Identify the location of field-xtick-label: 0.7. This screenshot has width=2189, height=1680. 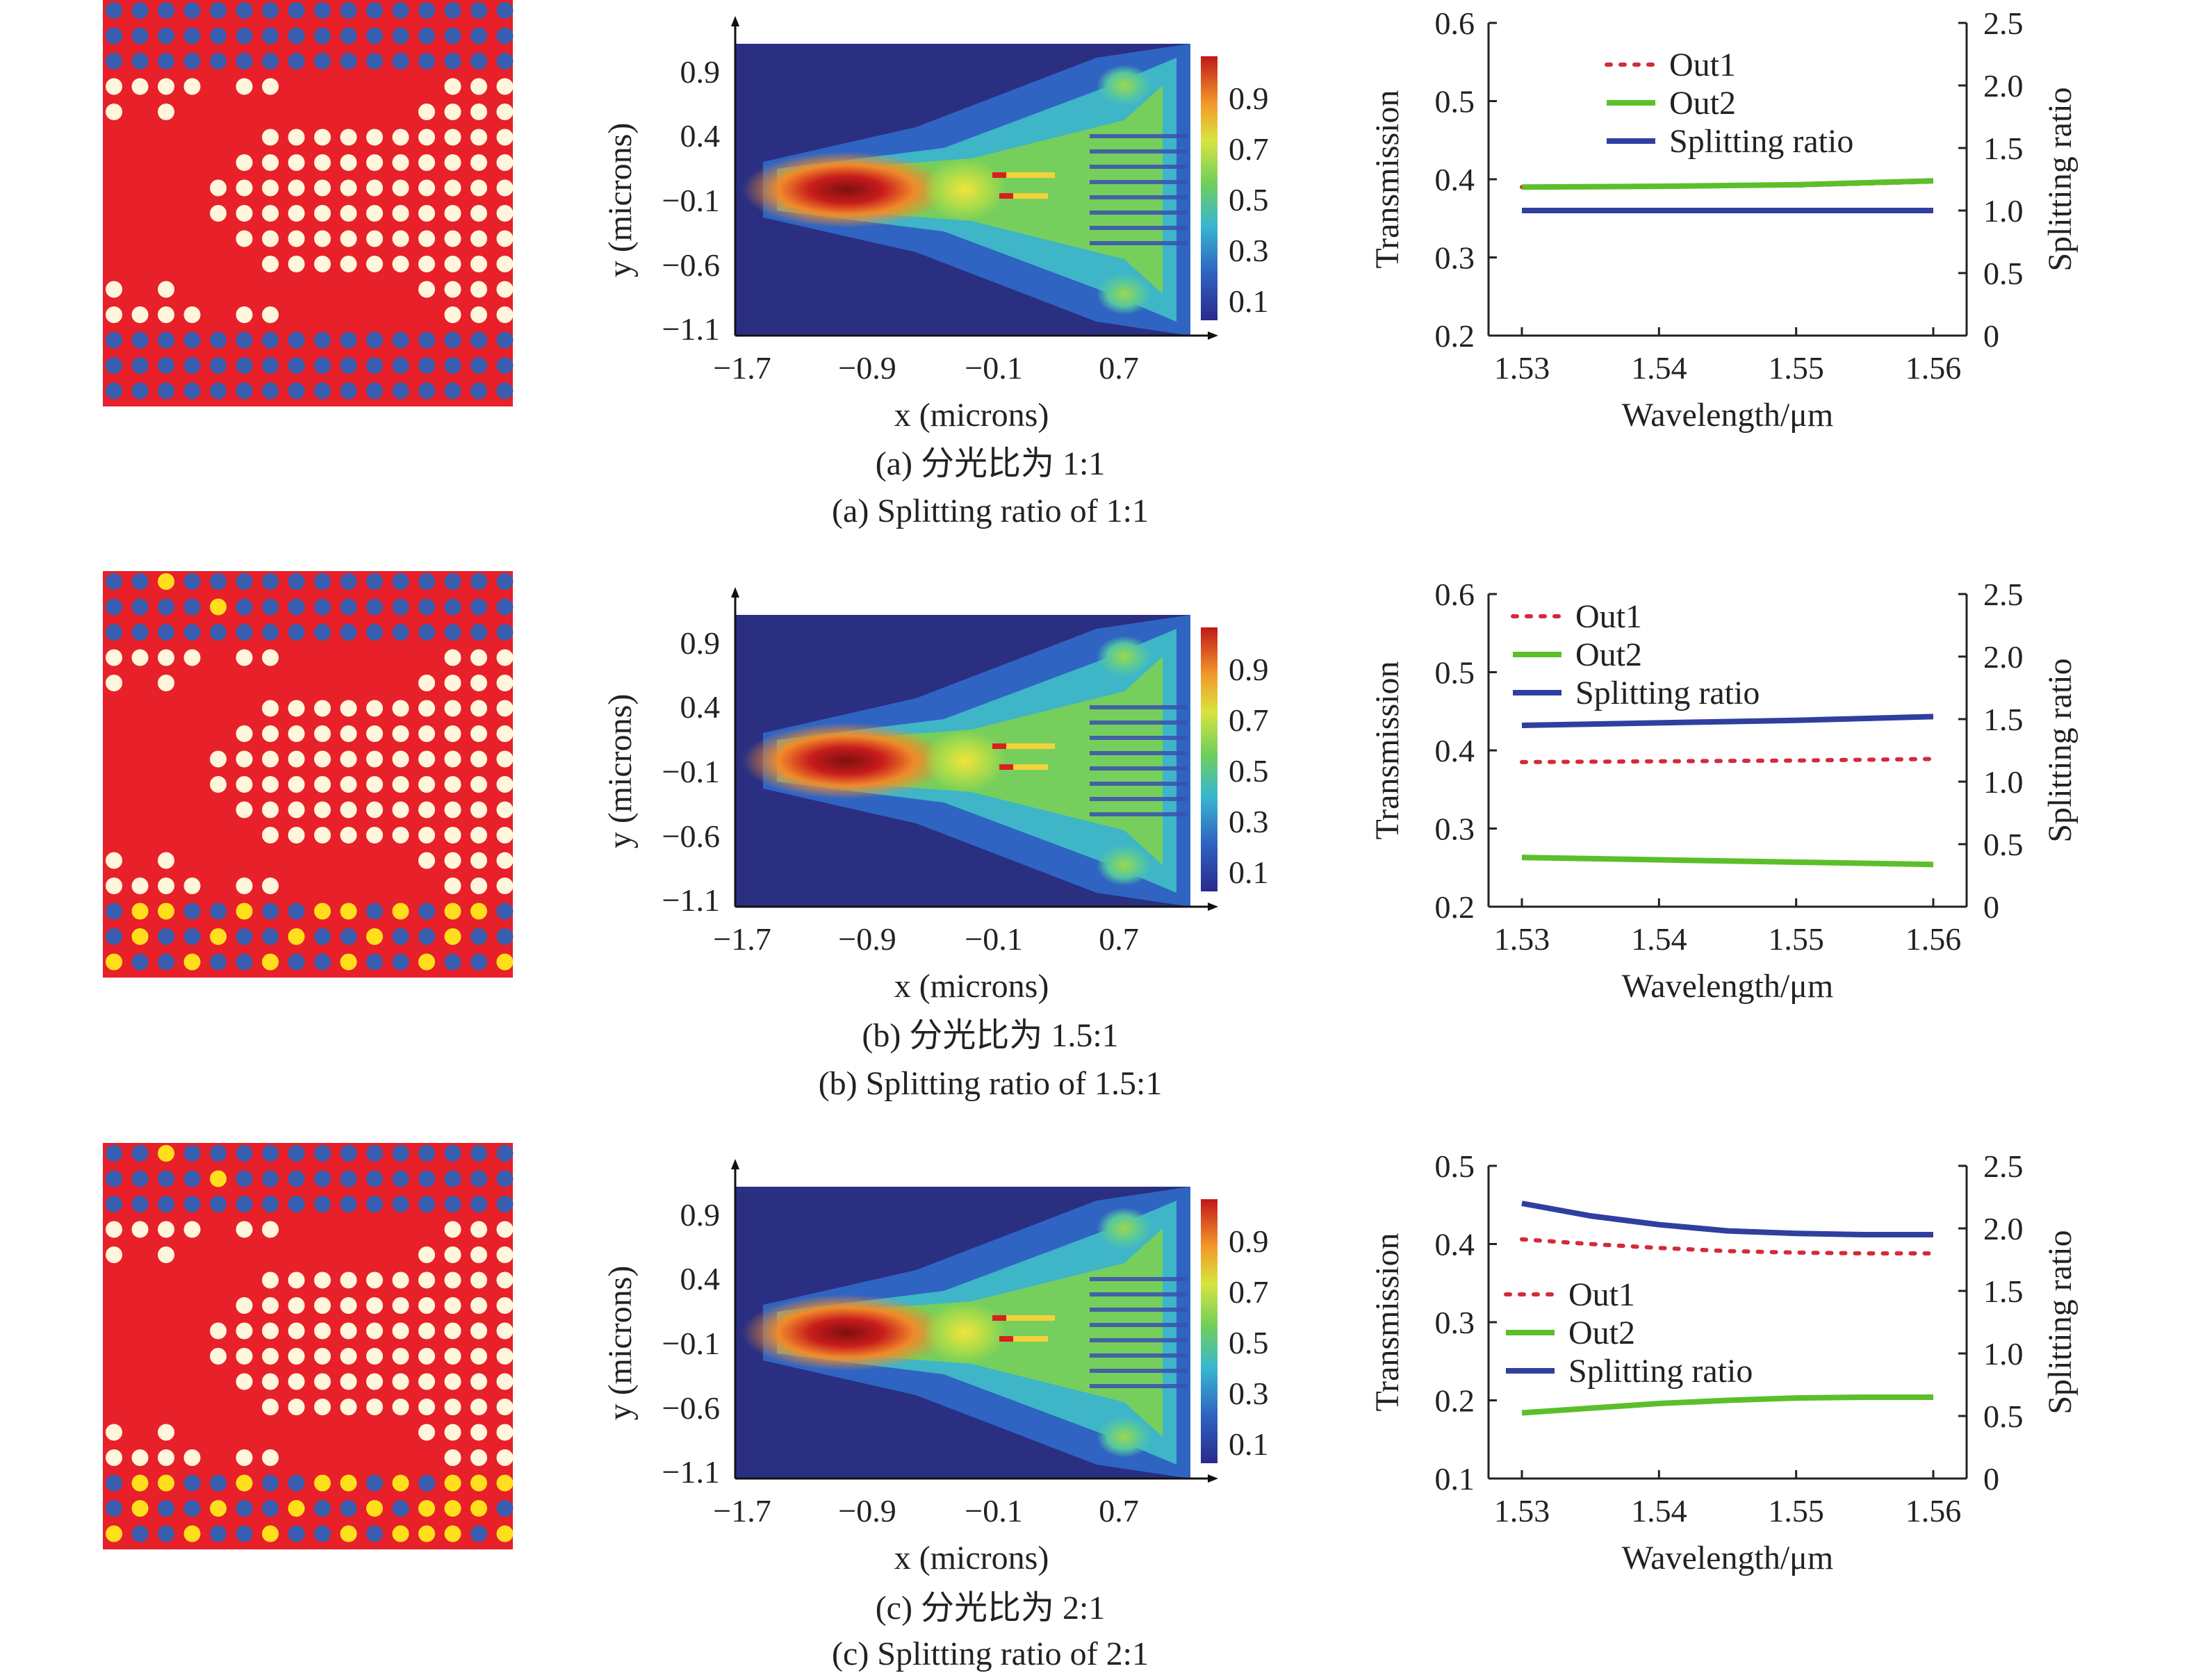
(1119, 368).